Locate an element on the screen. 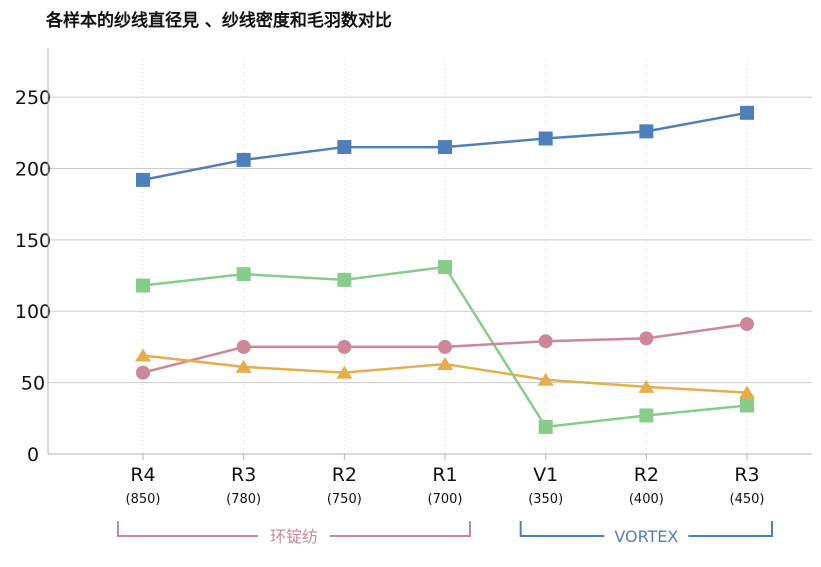 Image resolution: width=821 pixels, height=567 pixels. x-tick-label: R1 is located at coordinates (444, 475).